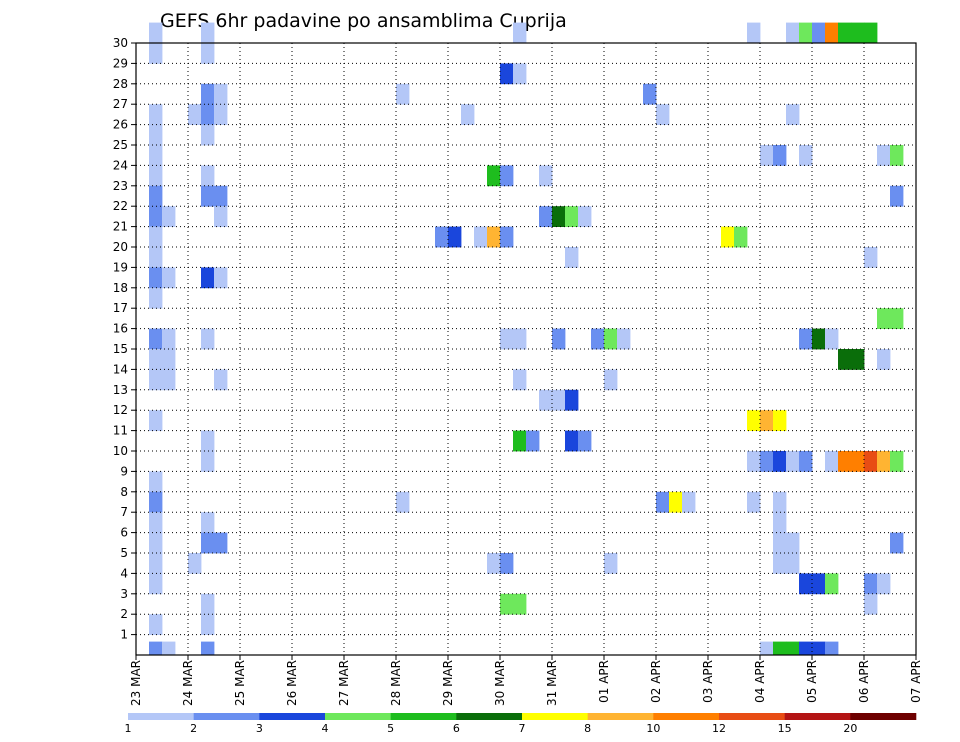 This screenshot has height=742, width=960. I want to click on x-tick-label: 31 MAR, so click(552, 683).